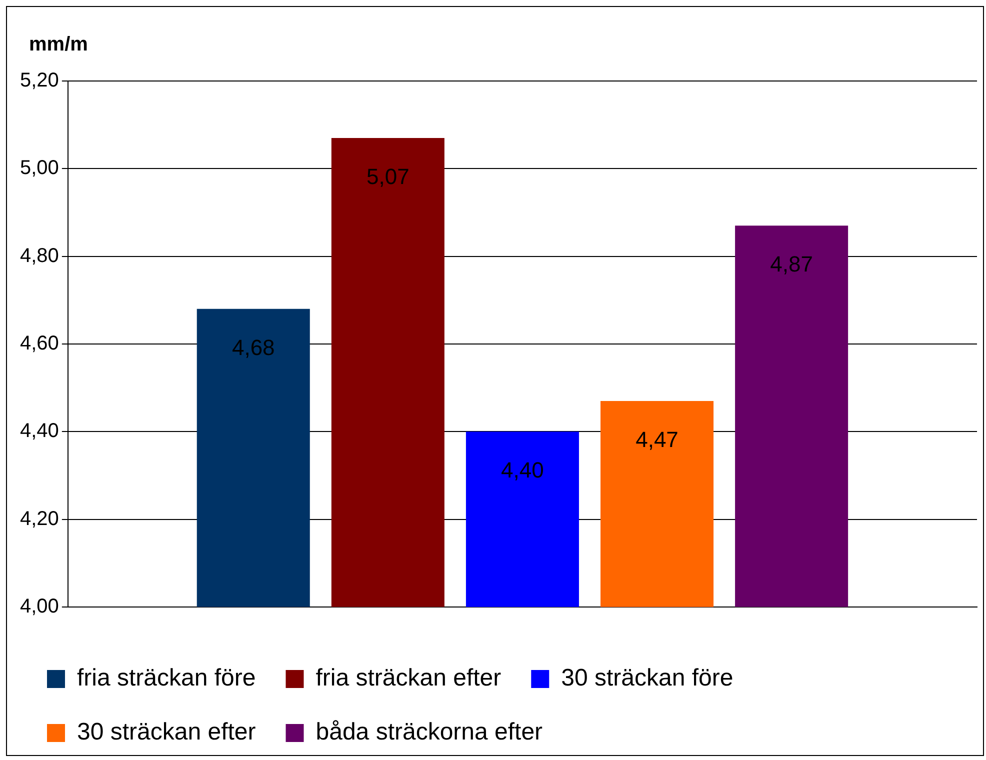 The image size is (986, 760). What do you see at coordinates (522, 470) in the screenshot?
I see `data-label: 4,40` at bounding box center [522, 470].